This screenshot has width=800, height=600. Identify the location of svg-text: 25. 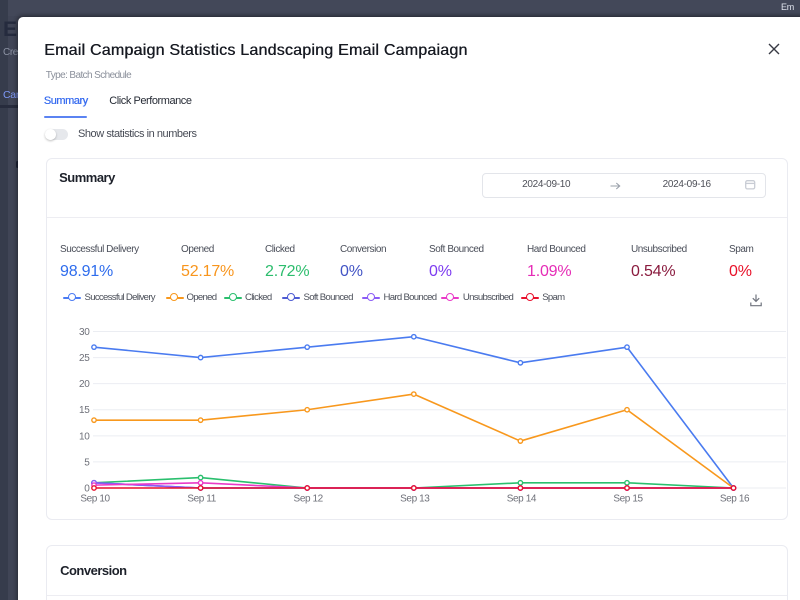
(84, 358).